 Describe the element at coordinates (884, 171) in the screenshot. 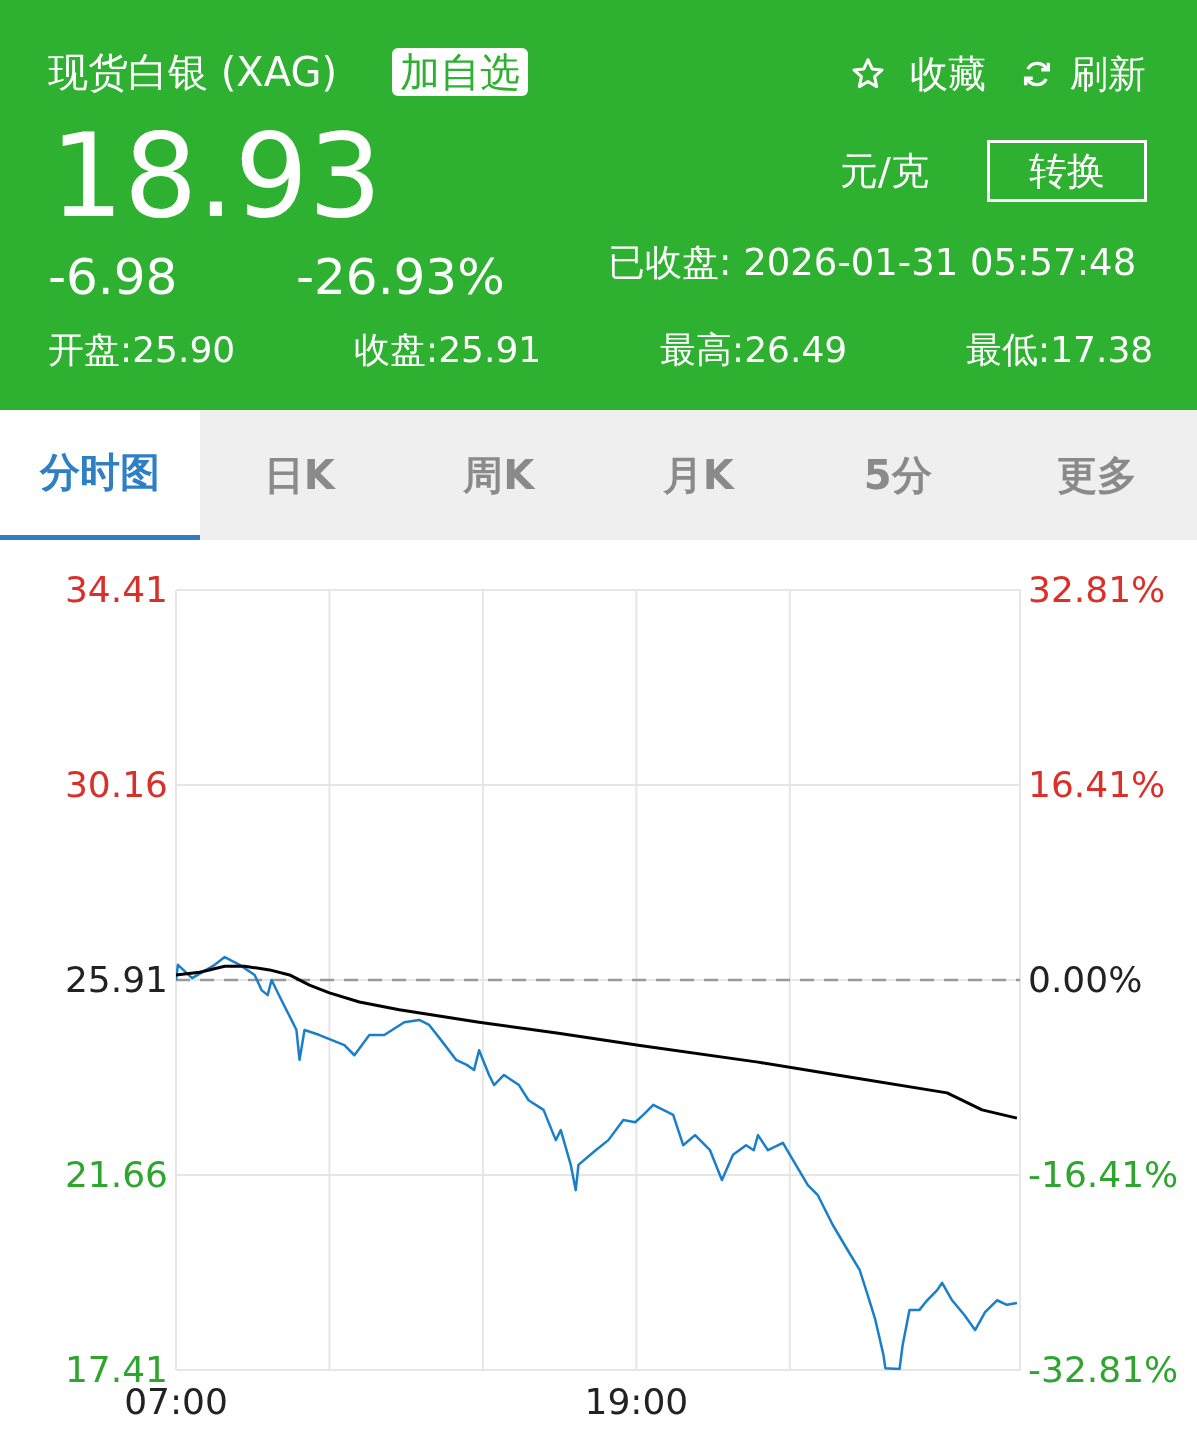

I see `text: 元/克` at that location.